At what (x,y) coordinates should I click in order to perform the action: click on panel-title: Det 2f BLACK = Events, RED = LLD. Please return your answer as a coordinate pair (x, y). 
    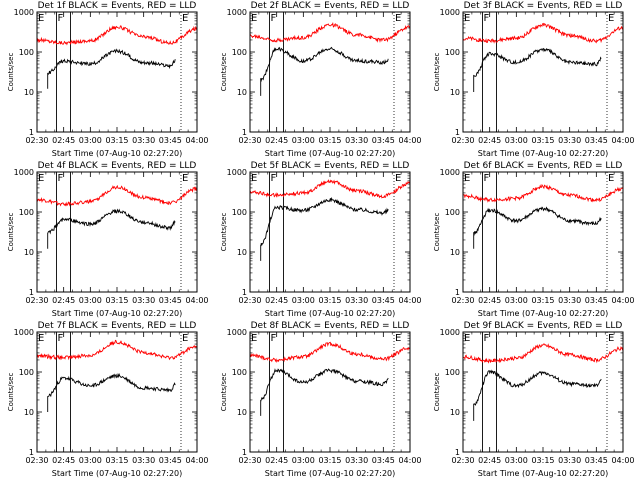
    Looking at the image, I should click on (330, 6).